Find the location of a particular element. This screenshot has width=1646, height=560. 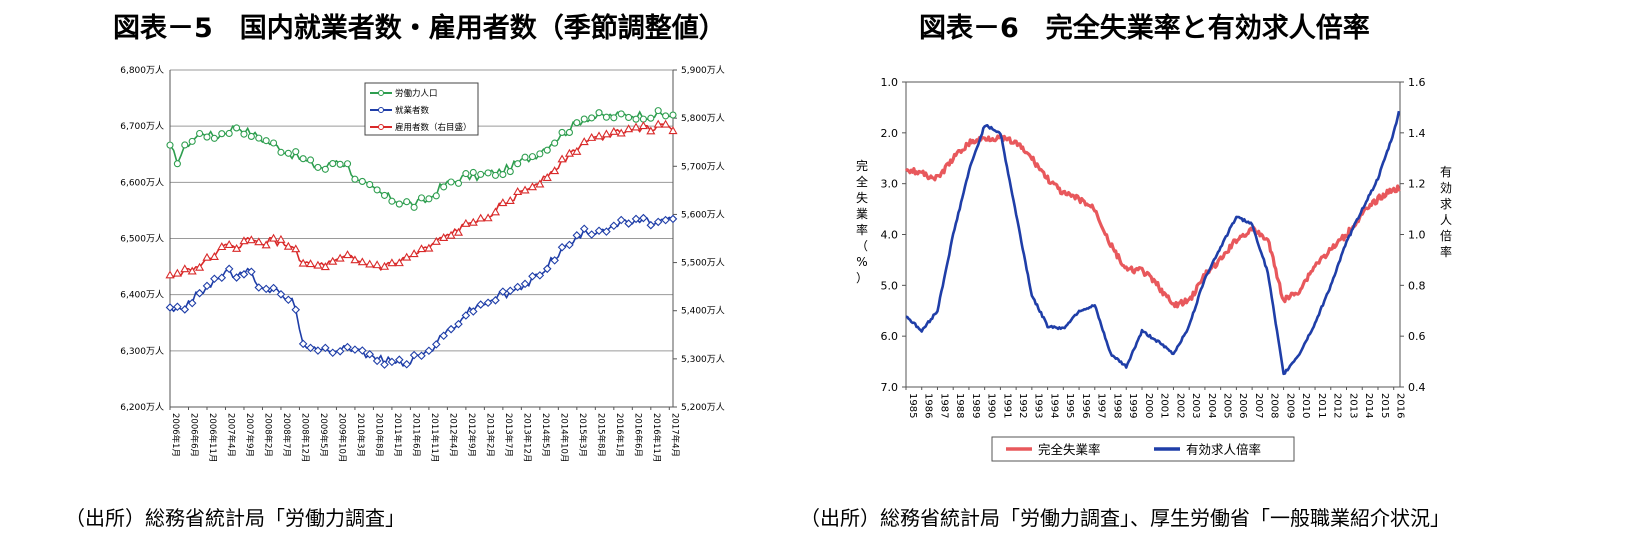

y-left-tick-label: 7.0 is located at coordinates (890, 387).